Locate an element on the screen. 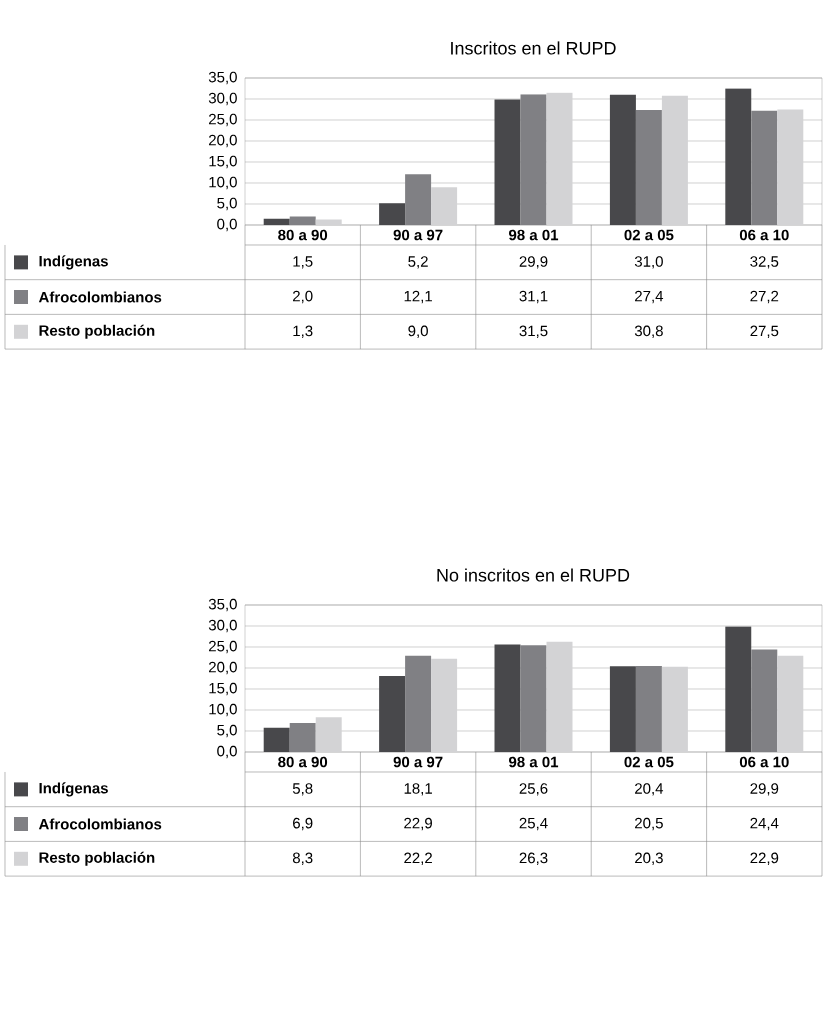  data-label: 31,5 is located at coordinates (533, 331).